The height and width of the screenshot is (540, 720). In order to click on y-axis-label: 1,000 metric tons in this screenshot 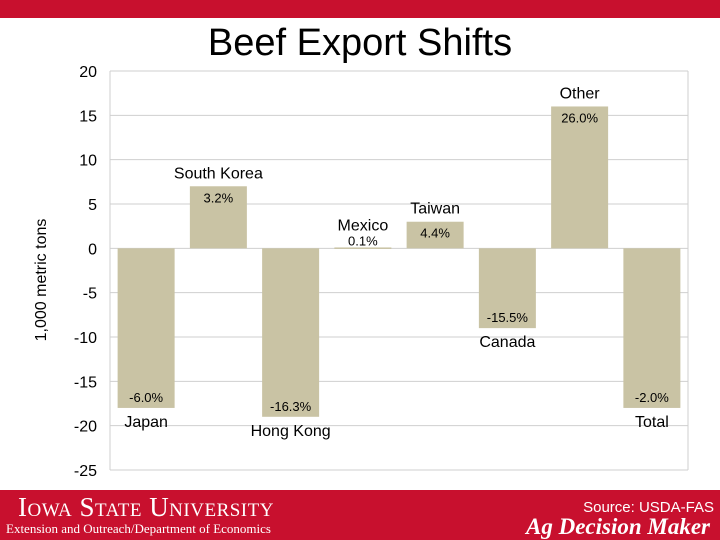, I will do `click(41, 280)`.